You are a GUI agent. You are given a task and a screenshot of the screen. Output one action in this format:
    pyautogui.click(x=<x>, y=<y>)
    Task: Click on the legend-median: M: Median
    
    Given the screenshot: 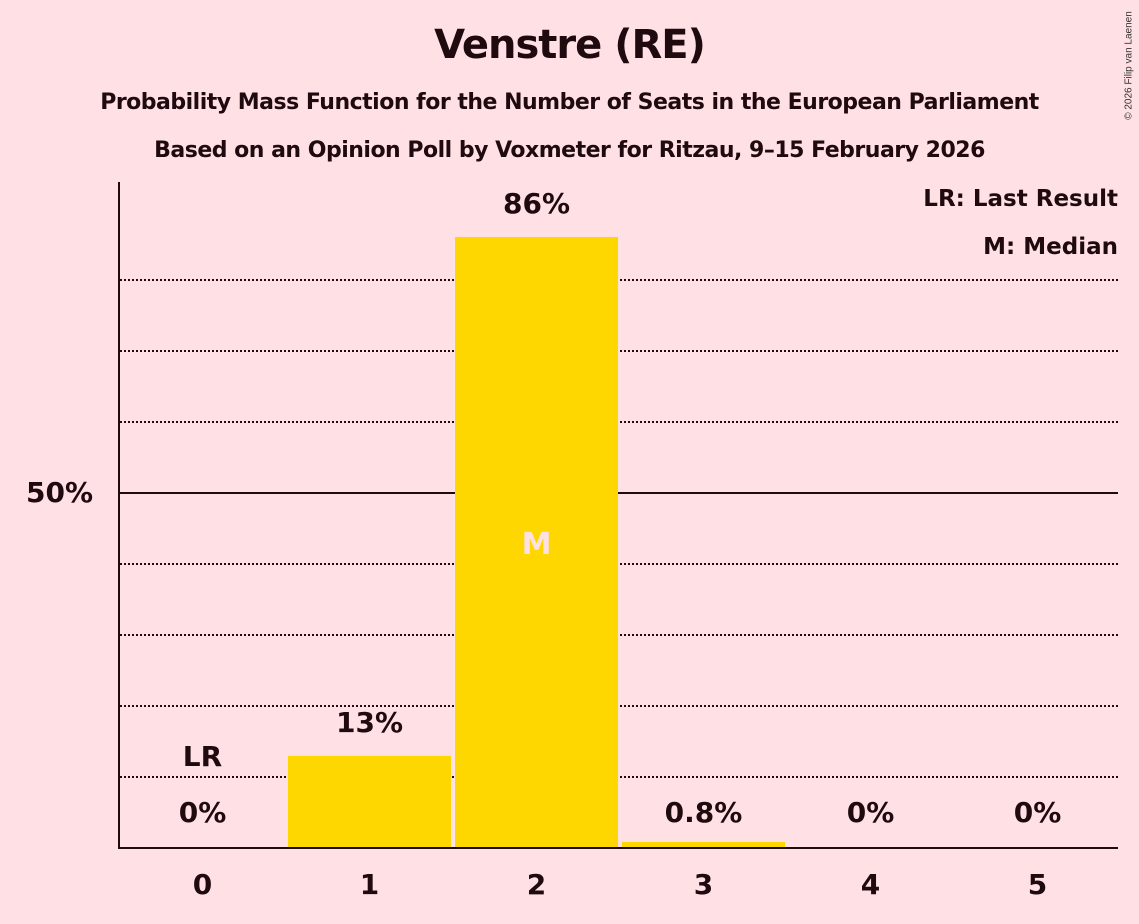 What is the action you would take?
    pyautogui.click(x=1050, y=247)
    